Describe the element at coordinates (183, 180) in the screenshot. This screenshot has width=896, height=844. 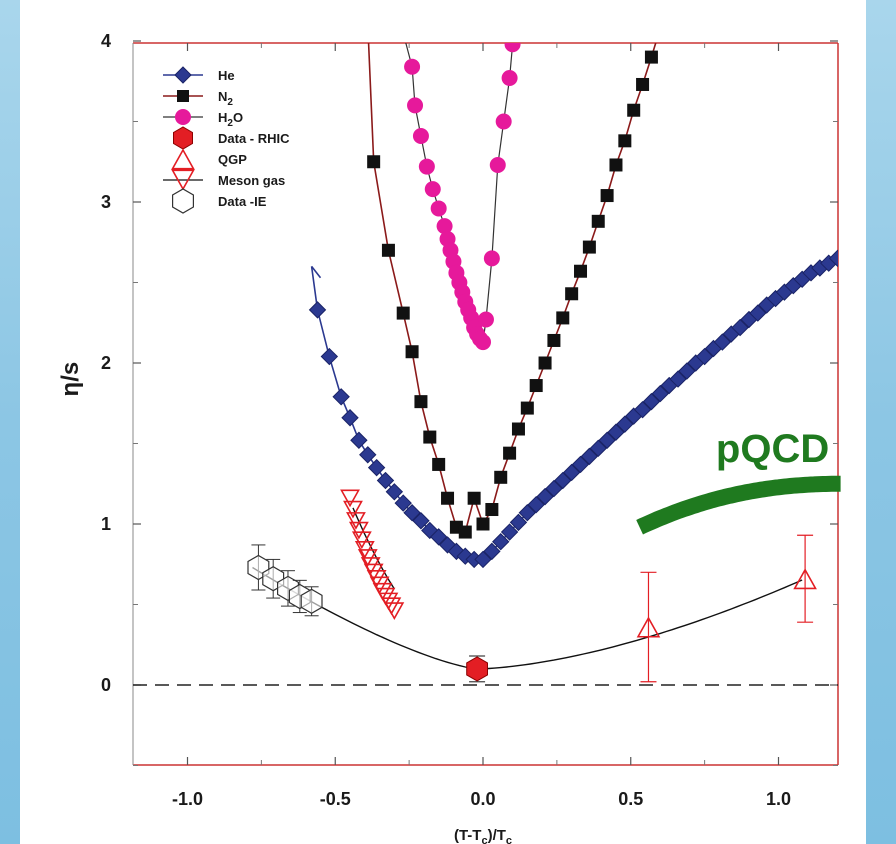
I see `legend-meson-marker` at that location.